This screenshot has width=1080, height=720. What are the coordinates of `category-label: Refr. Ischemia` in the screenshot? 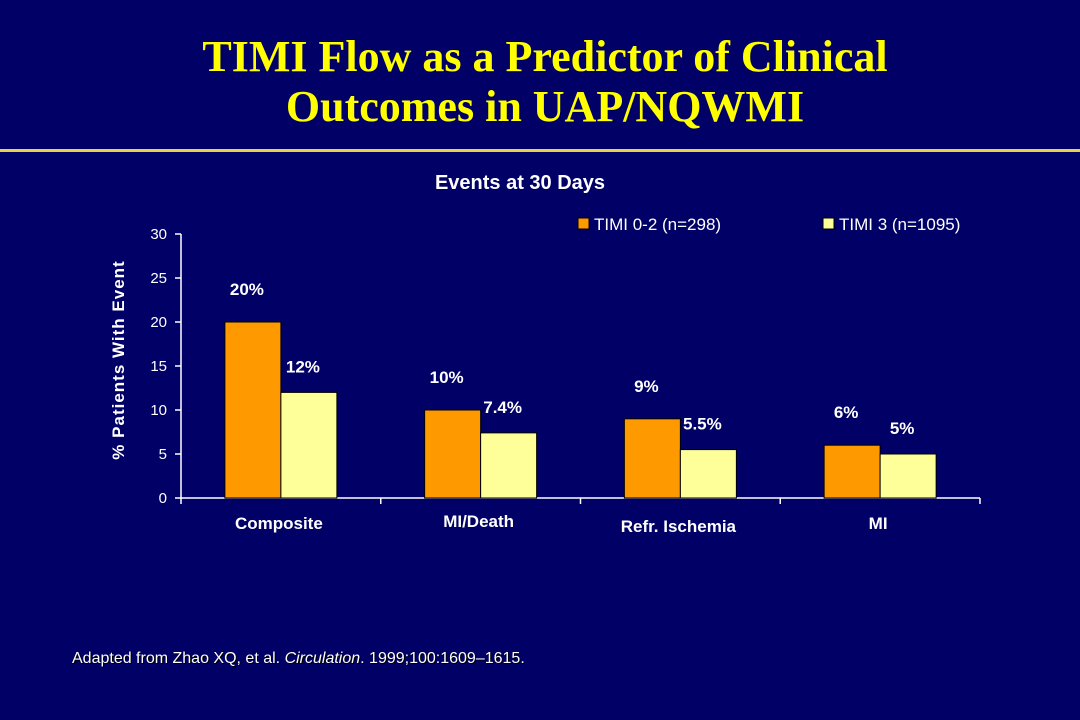 It's located at (679, 526).